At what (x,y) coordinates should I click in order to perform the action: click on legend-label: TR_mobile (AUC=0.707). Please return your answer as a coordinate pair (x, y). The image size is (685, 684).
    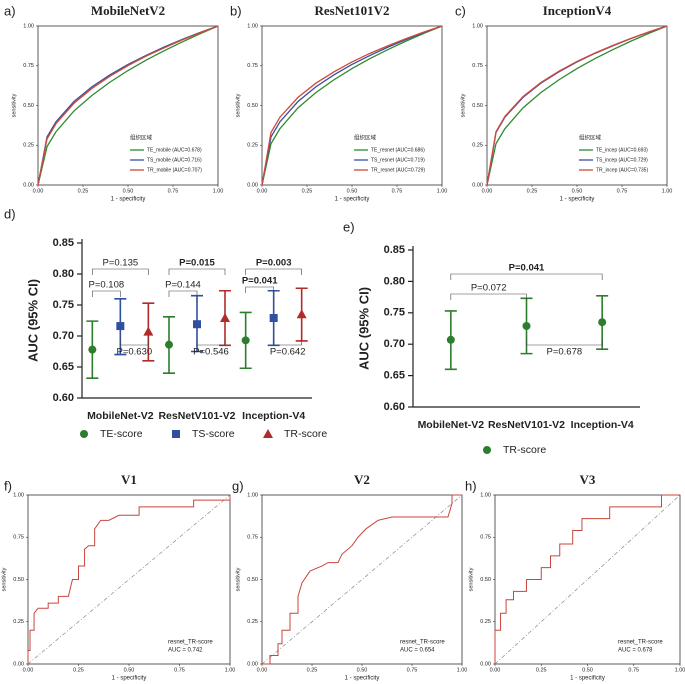
    Looking at the image, I should click on (174, 170).